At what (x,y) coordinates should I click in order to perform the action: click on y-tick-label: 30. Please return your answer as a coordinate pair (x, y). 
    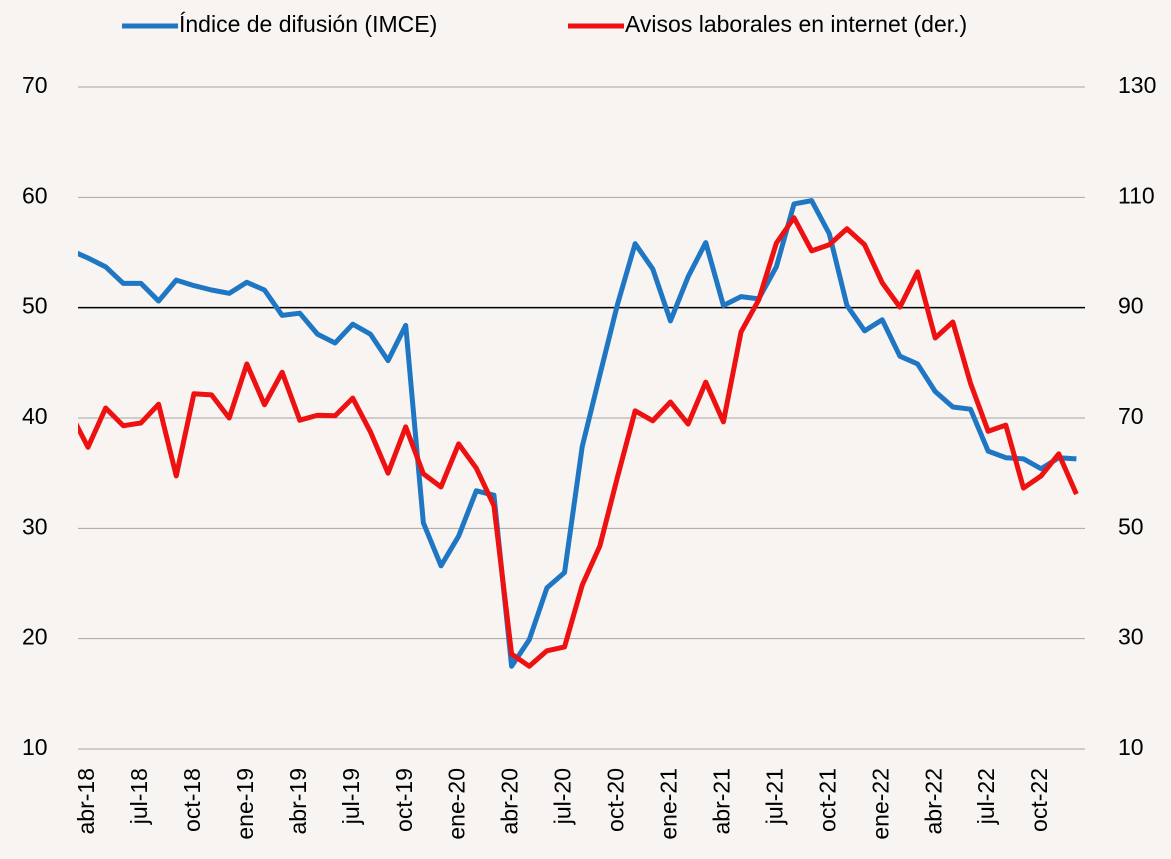
    Looking at the image, I should click on (35, 526).